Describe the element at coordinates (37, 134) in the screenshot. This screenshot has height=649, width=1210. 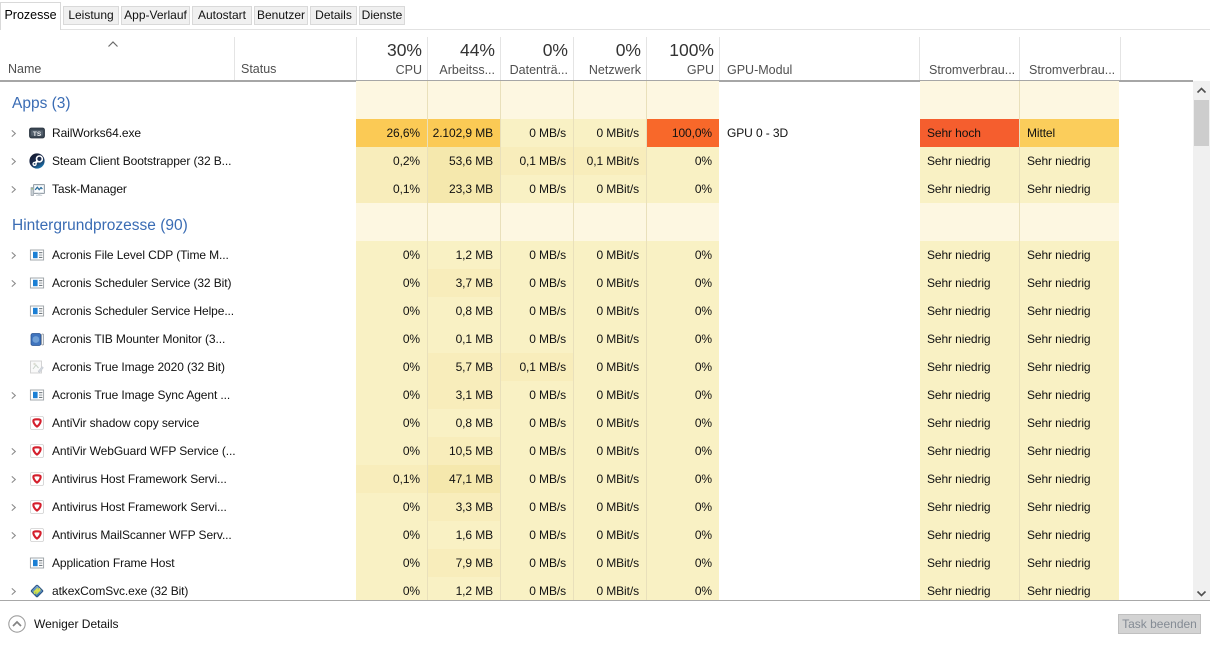
I see `svg-text: TS` at that location.